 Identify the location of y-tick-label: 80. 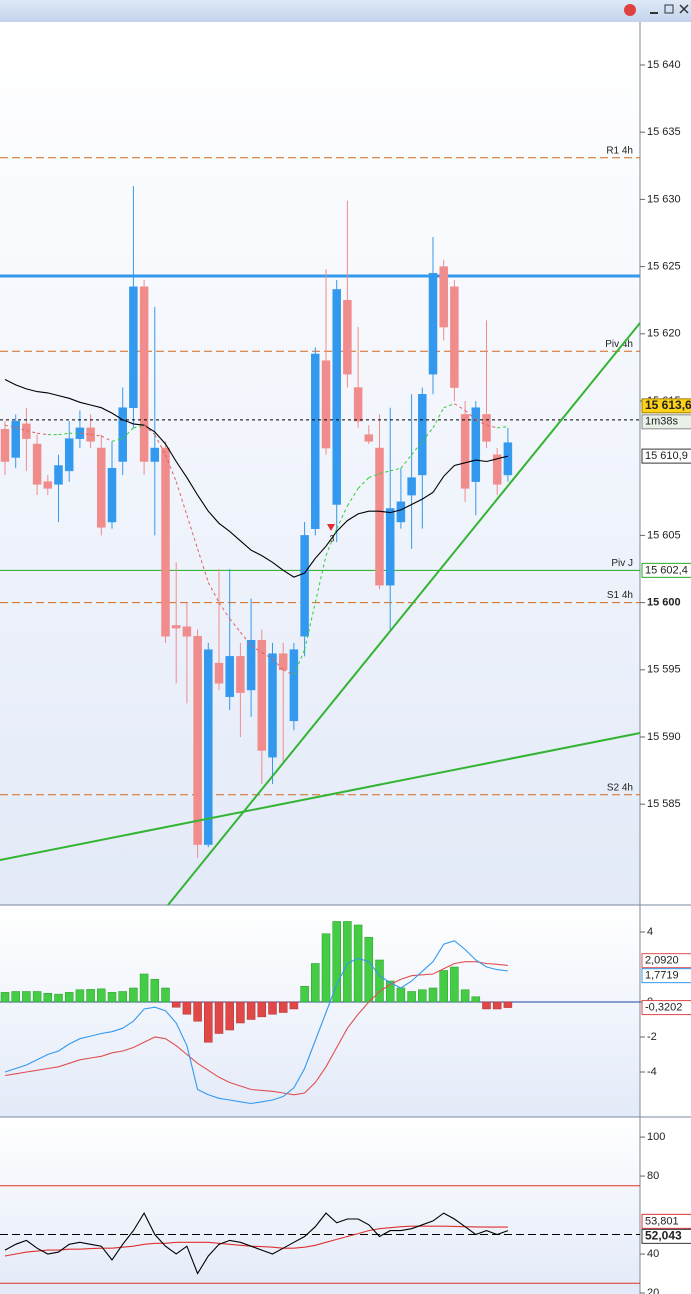
(653, 1176).